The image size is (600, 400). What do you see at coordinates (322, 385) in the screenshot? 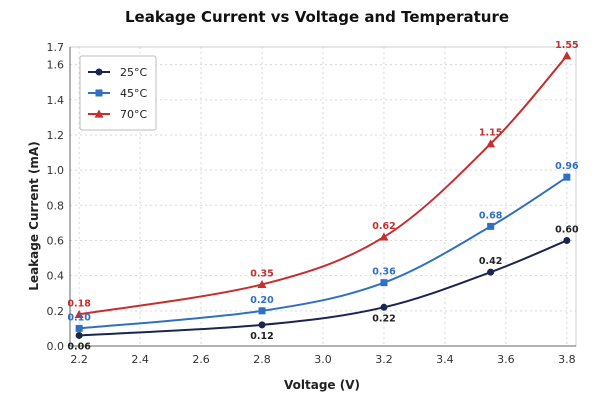
I see `x-axis-title: Voltage (V)` at bounding box center [322, 385].